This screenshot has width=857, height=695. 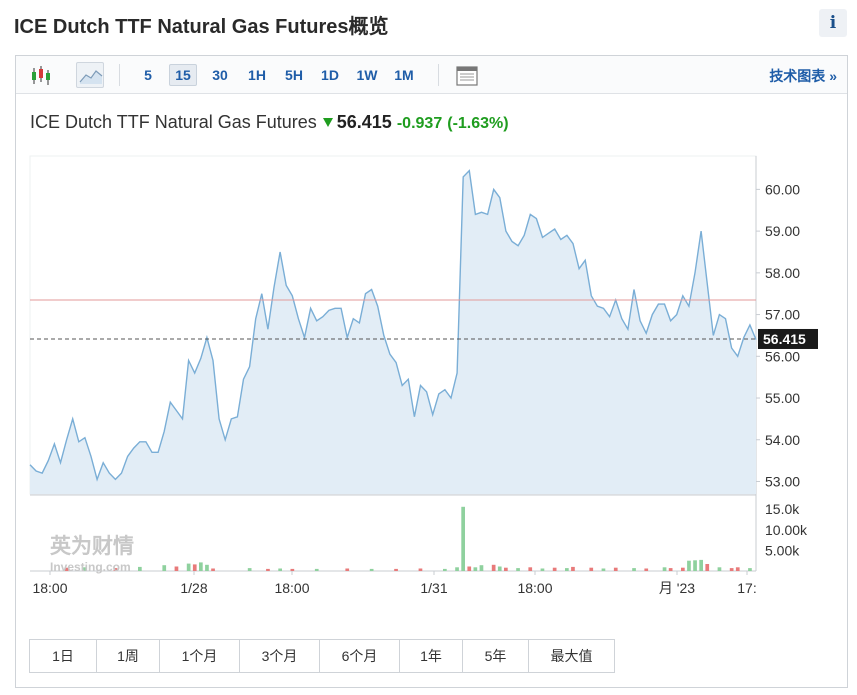 What do you see at coordinates (280, 656) in the screenshot?
I see `range-tab-3m: 3个月` at bounding box center [280, 656].